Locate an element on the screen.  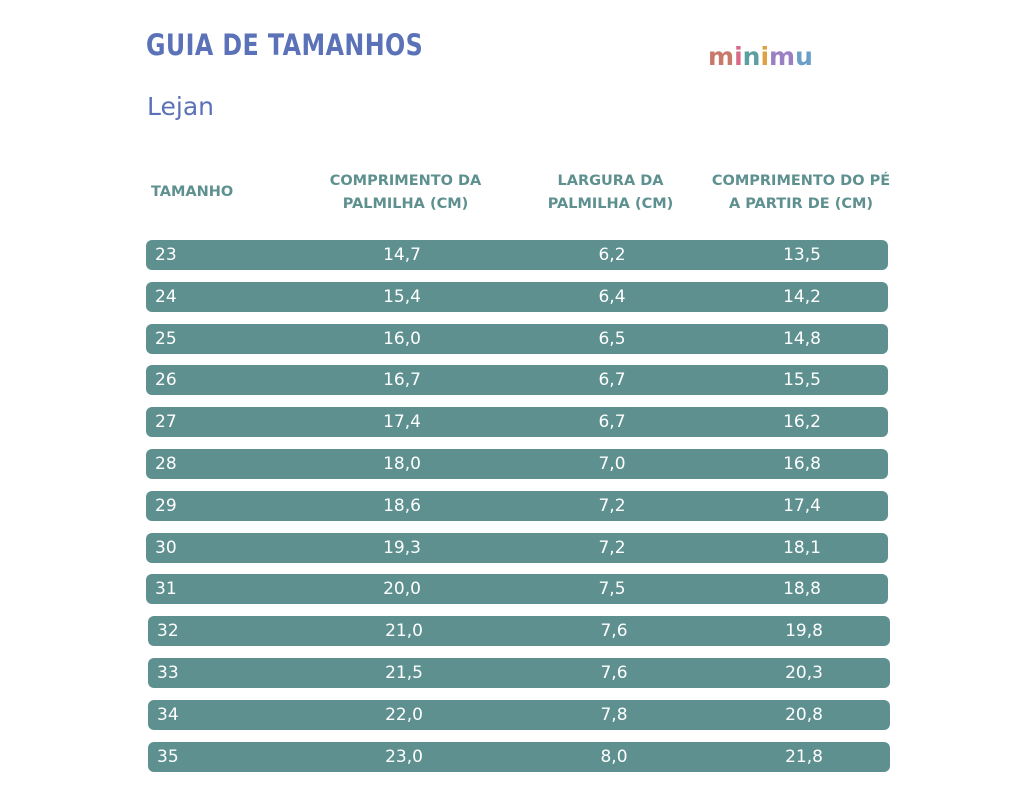
brand-logo: minimu is located at coordinates (760, 56).